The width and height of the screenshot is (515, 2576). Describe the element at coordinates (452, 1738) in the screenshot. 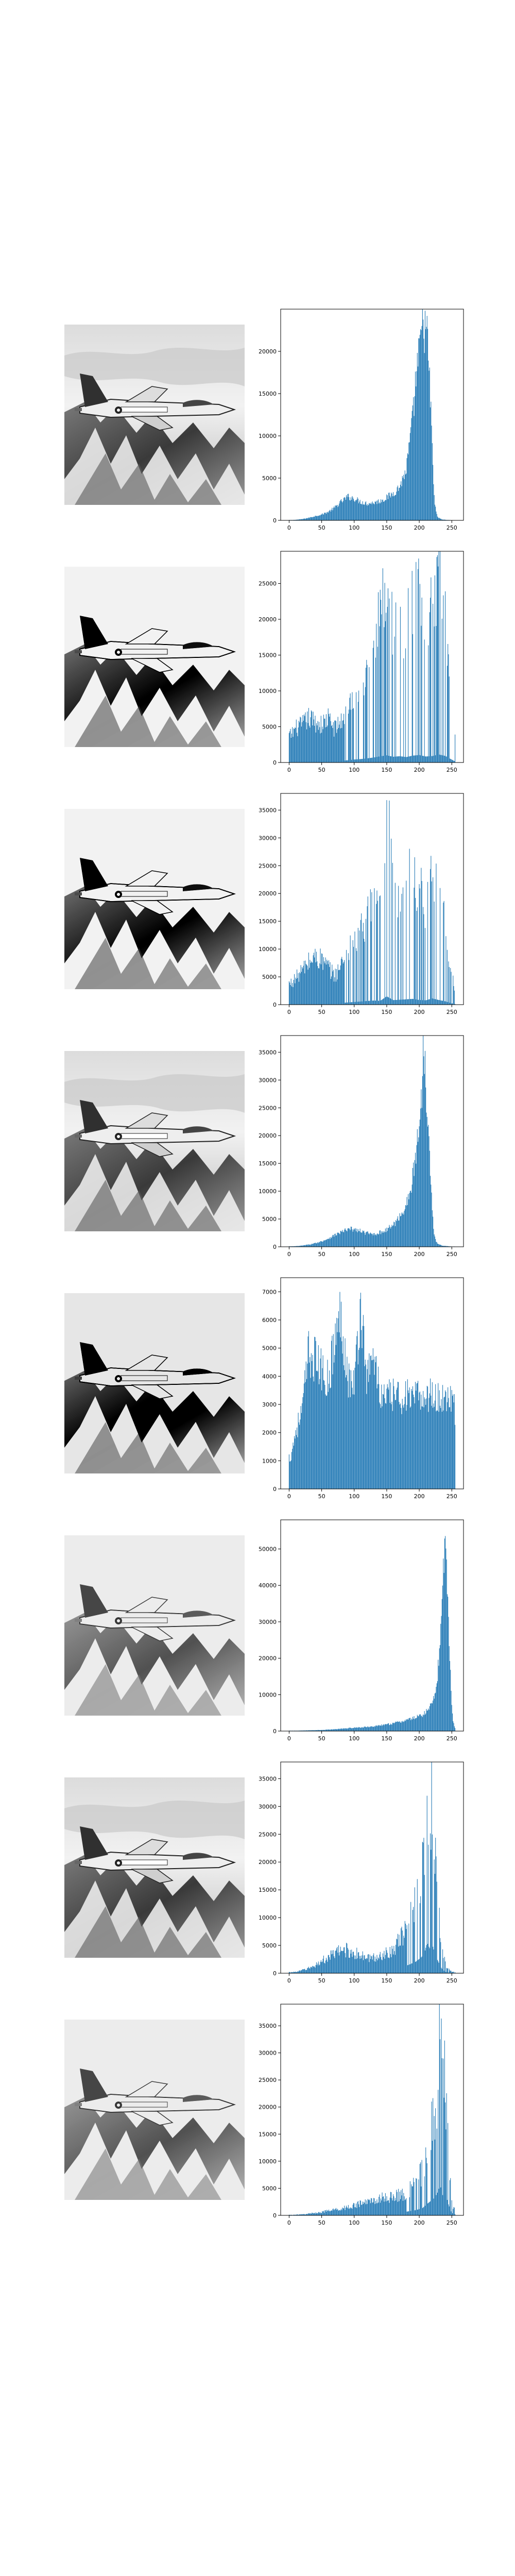

I see `x-tick-label: 250` at that location.